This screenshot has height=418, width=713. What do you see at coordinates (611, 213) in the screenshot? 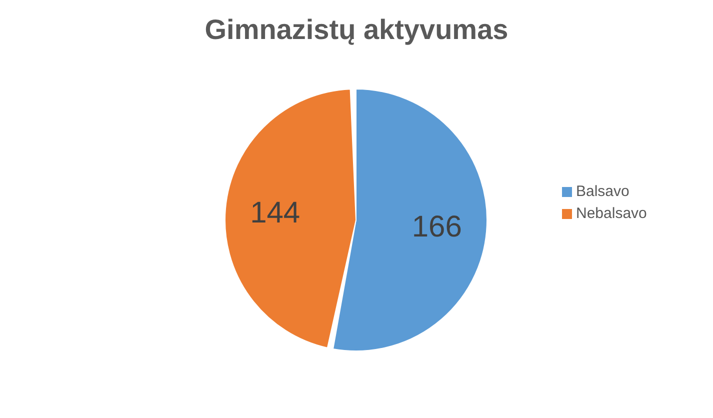
I see `legend-label: Nebalsavo` at bounding box center [611, 213].